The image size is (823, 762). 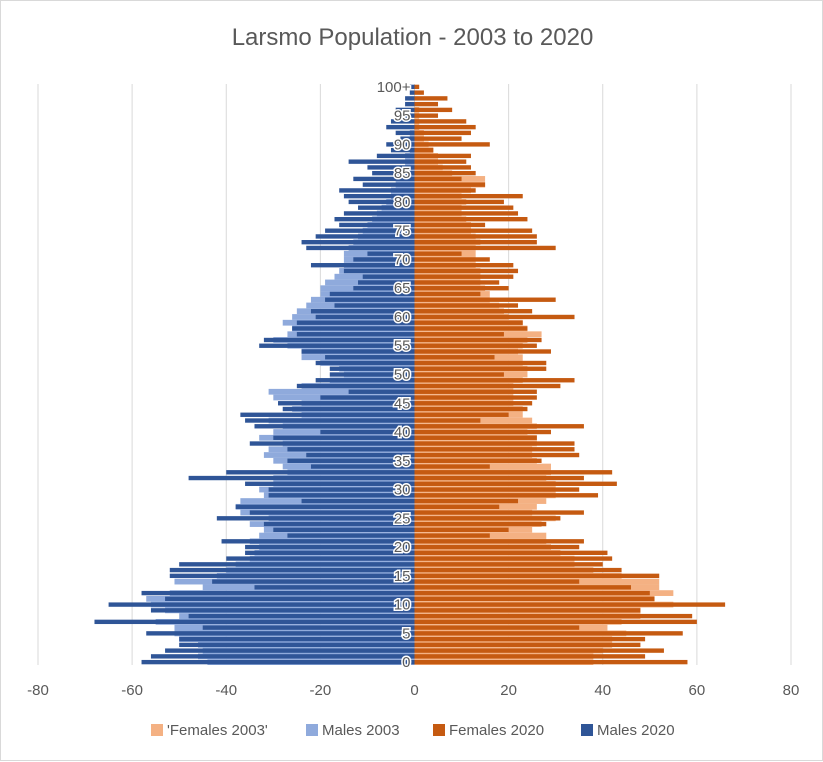 I want to click on category-label-0: 0, so click(x=406, y=662).